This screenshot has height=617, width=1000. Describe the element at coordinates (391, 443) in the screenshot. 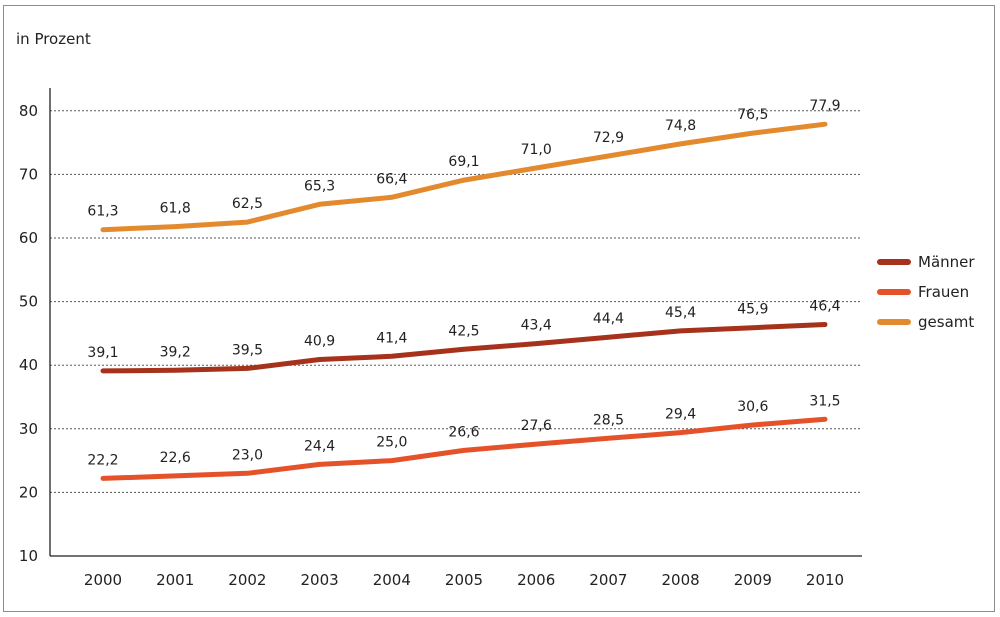

I see `data-label-frauen: 25,0` at that location.